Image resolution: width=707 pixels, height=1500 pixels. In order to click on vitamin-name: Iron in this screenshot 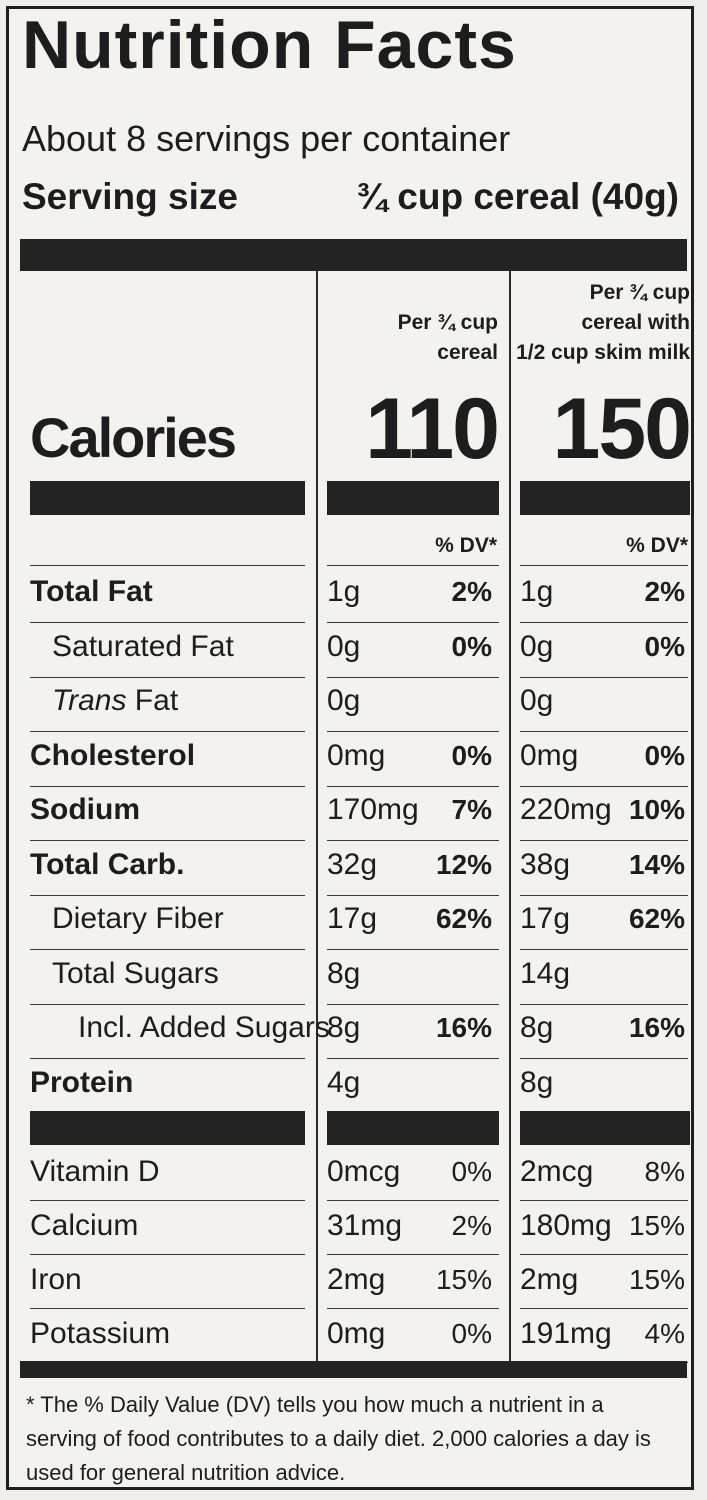, I will do `click(56, 1279)`.